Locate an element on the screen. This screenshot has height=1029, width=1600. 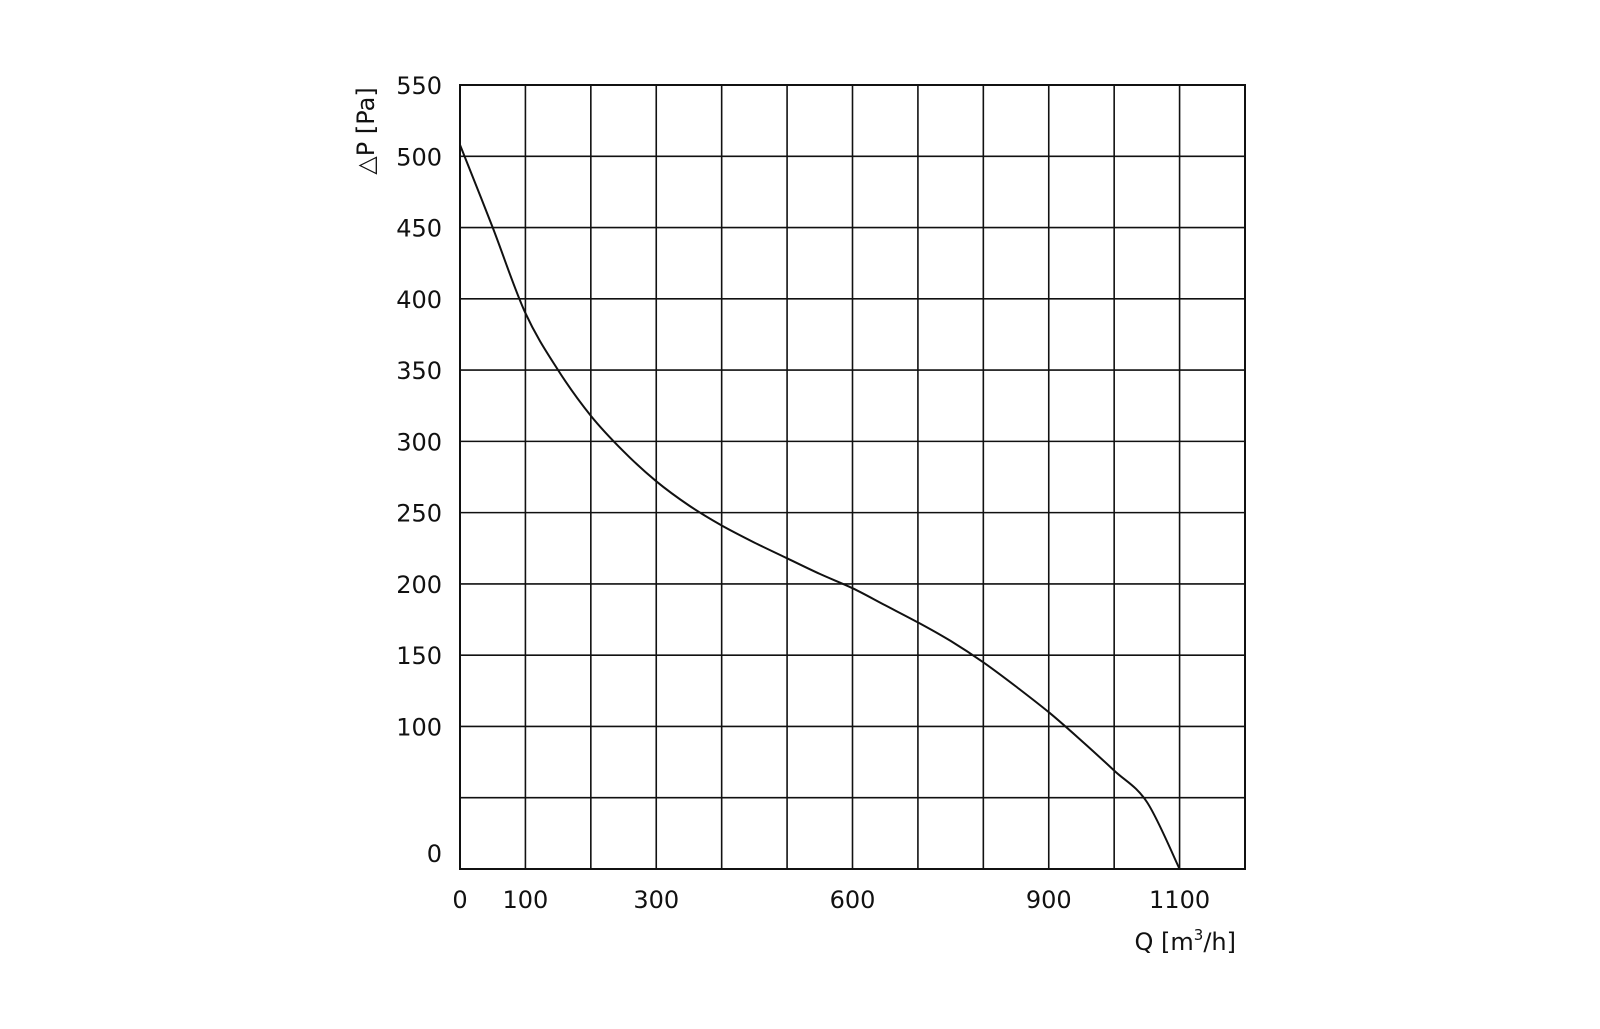
y-tick-label: 100 is located at coordinates (419, 727).